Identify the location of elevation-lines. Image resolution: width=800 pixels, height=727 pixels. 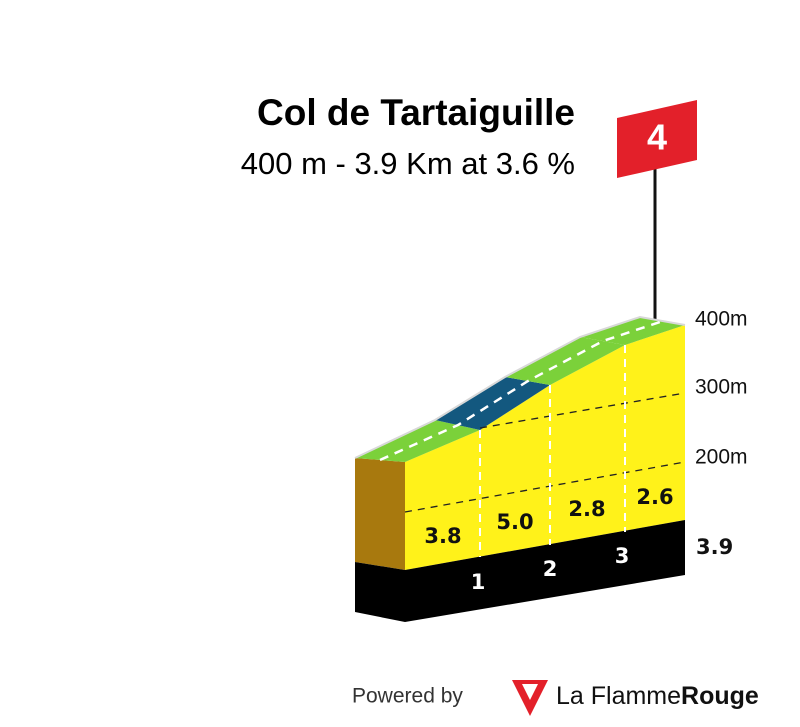
(545, 452).